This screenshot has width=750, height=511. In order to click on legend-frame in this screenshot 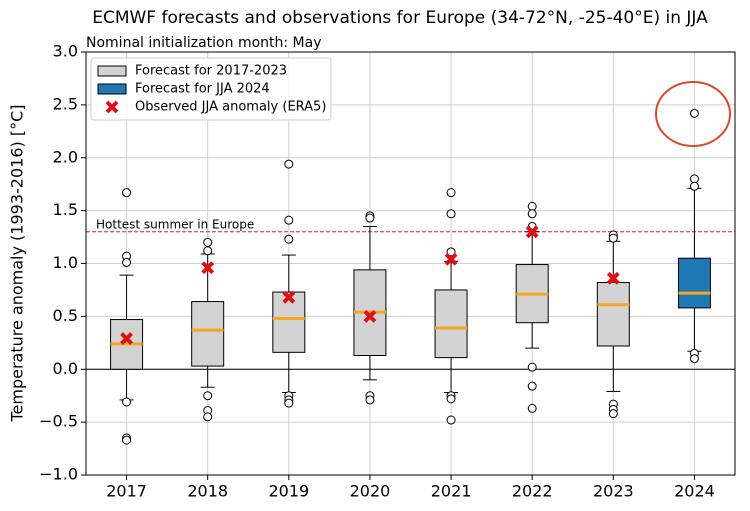, I will do `click(211, 89)`.